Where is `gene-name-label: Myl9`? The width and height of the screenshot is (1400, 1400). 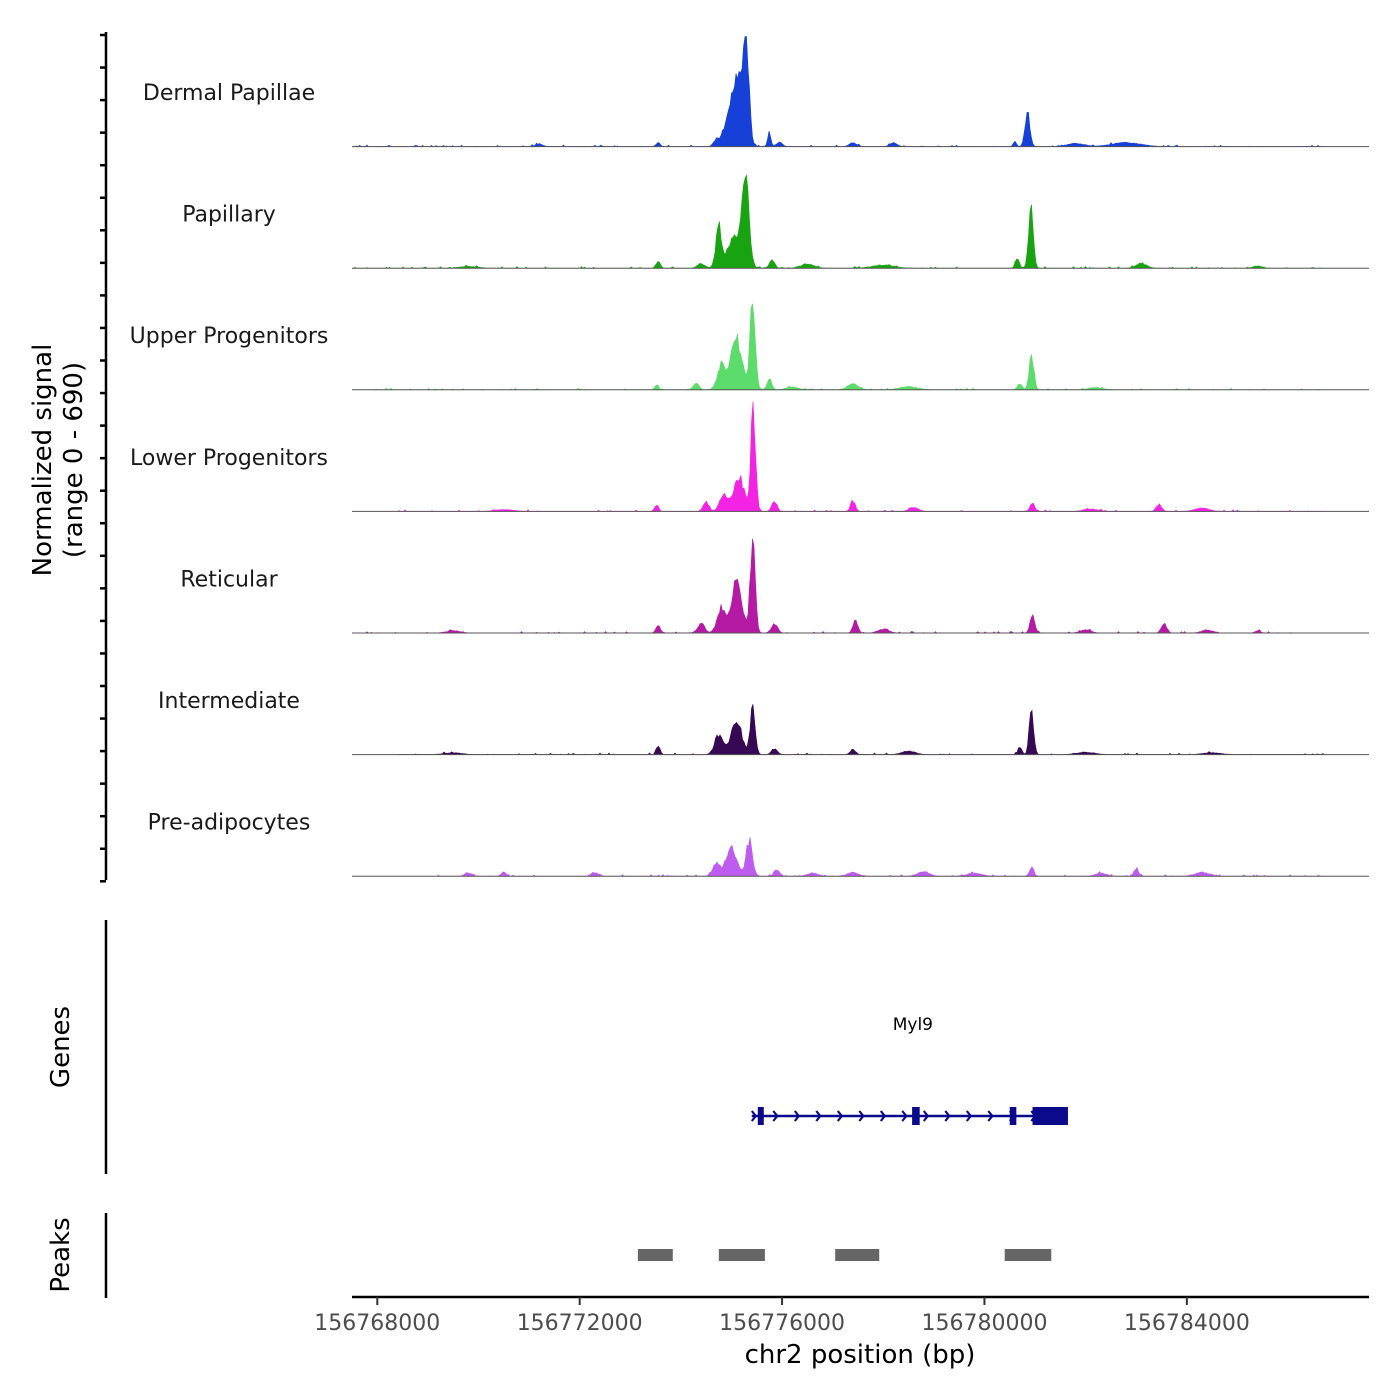 gene-name-label: Myl9 is located at coordinates (913, 1025).